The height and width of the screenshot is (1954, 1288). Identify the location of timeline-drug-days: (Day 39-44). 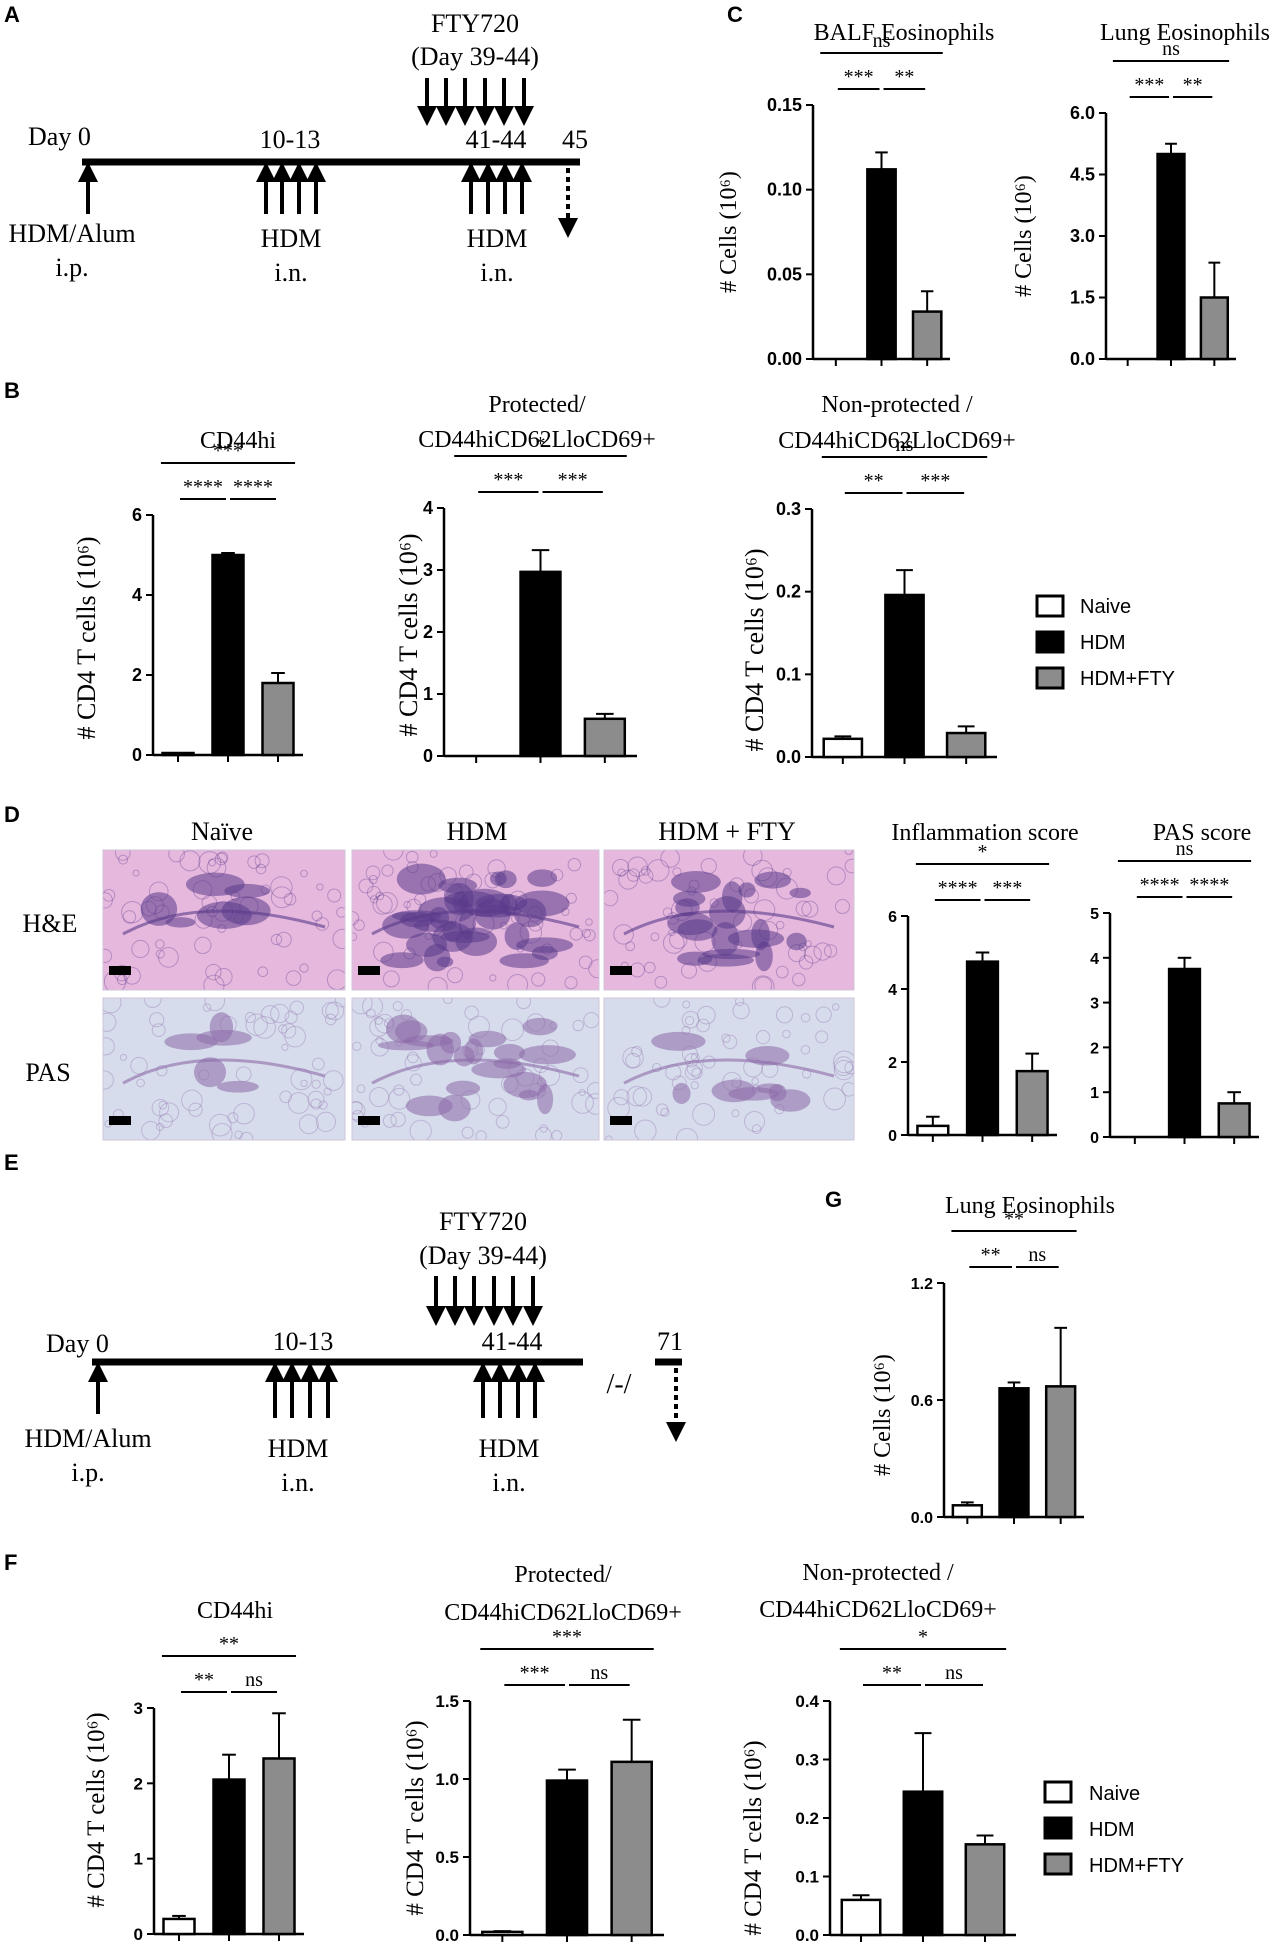
(483, 1255).